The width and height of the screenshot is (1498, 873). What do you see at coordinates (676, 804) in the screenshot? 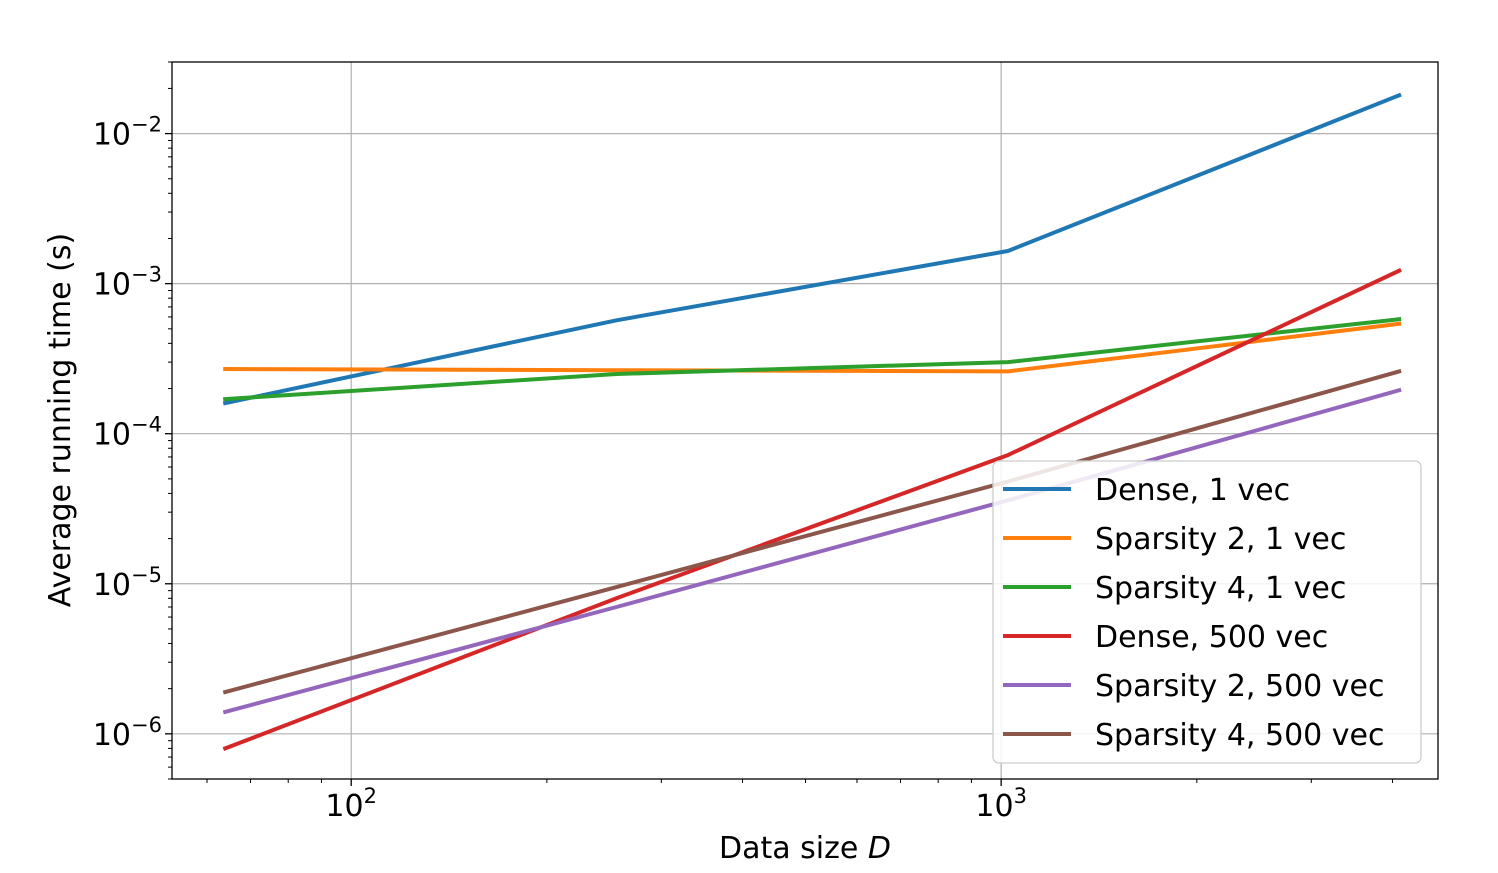
I see `x-tick-labels: 10² 10³` at bounding box center [676, 804].